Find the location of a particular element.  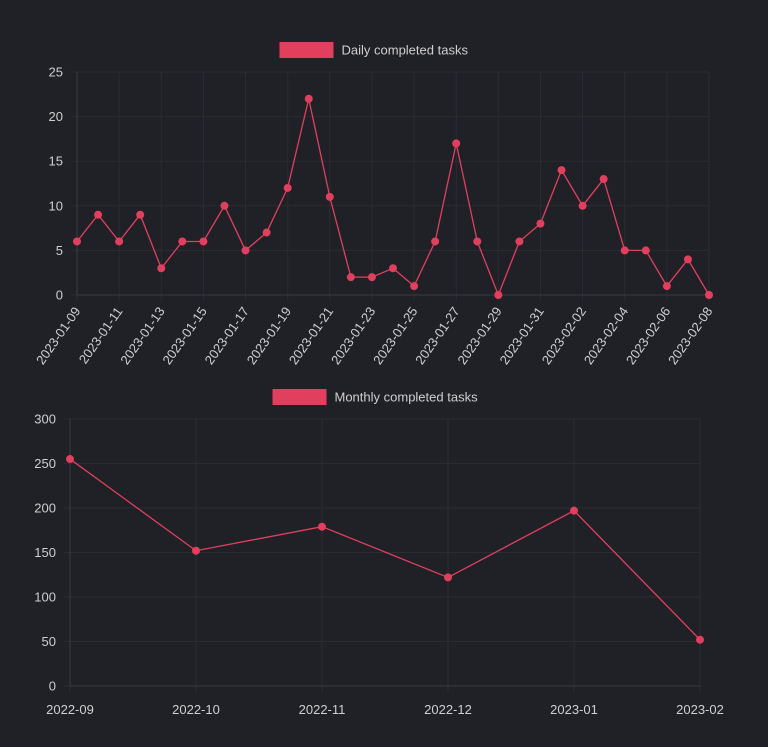

y-tick-label: 10 is located at coordinates (56, 205).